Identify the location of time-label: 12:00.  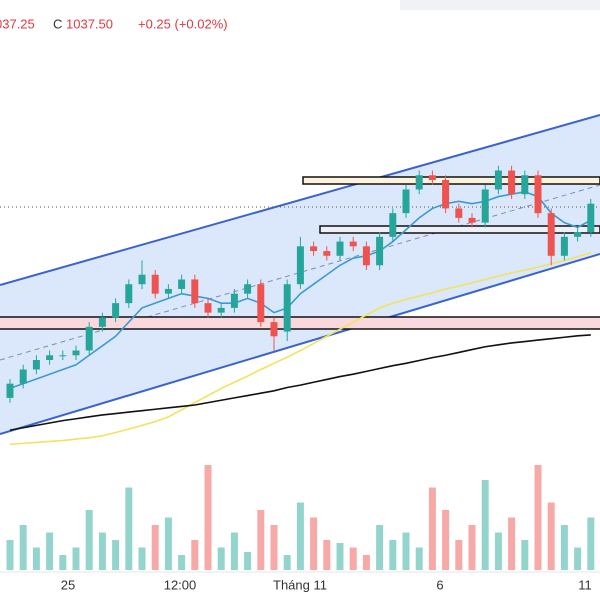
(180, 584).